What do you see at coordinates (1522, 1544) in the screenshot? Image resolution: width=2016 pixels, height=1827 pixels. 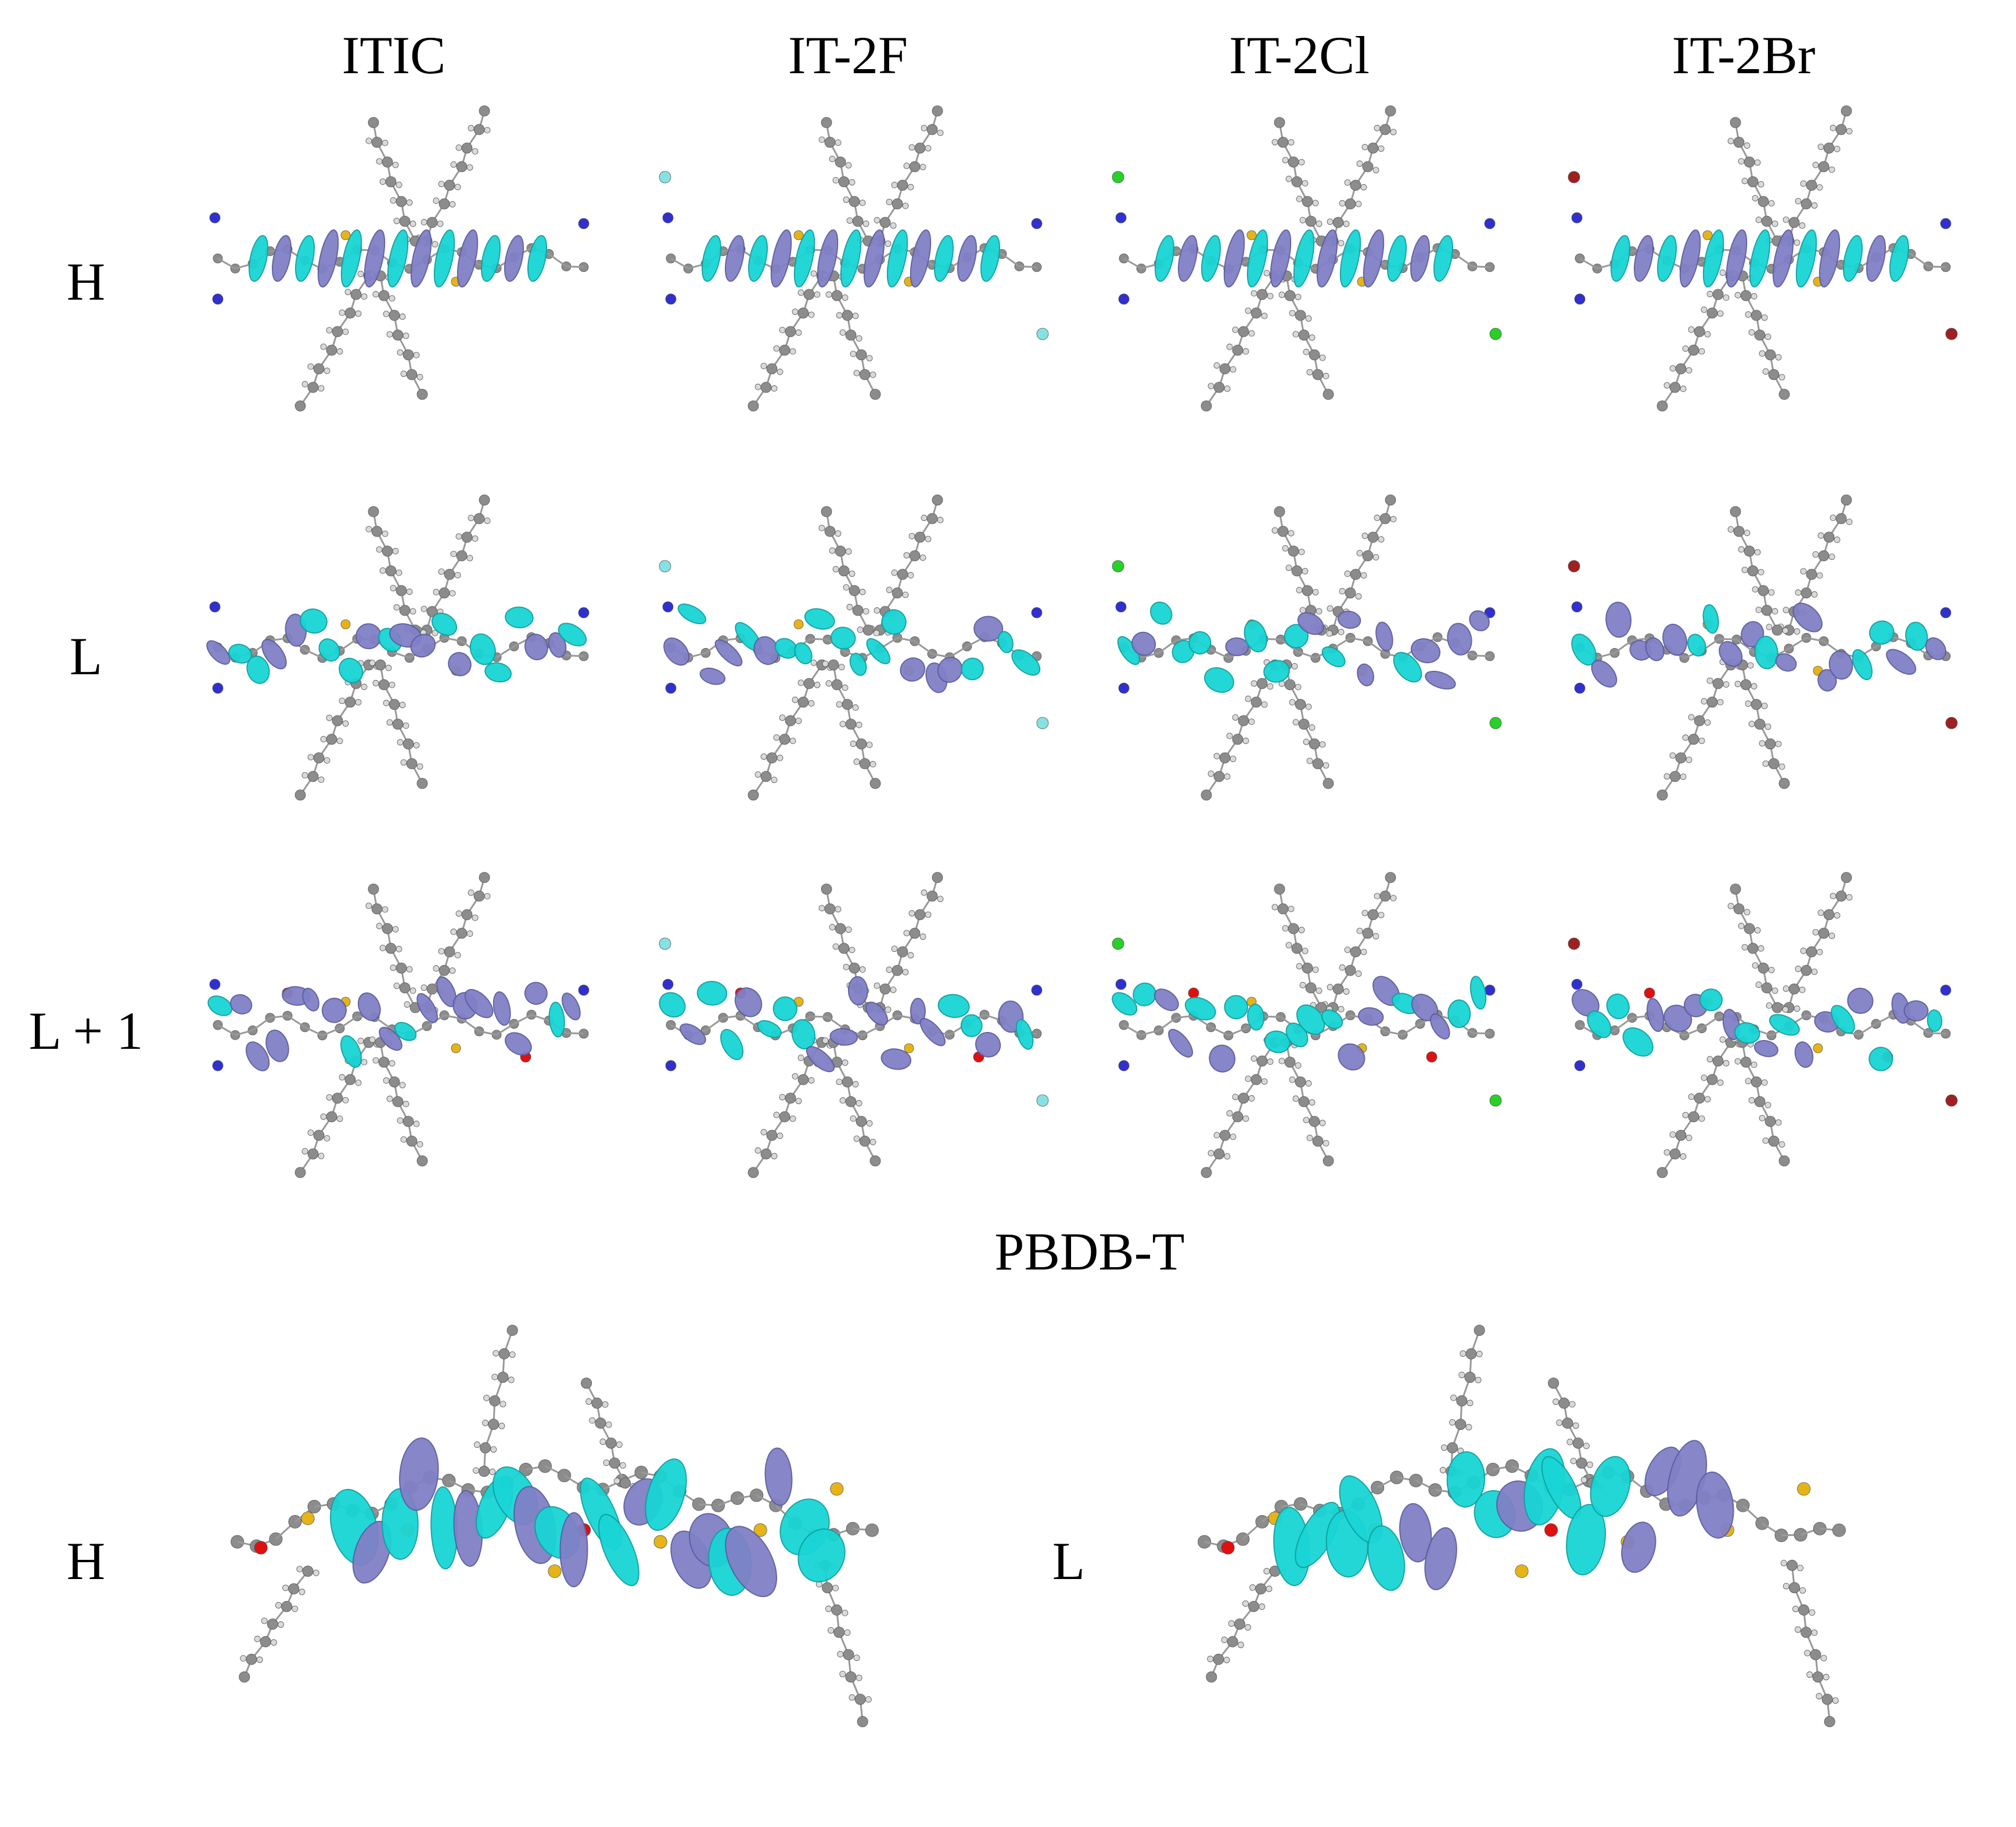 I see `polymer-panel-lumo` at bounding box center [1522, 1544].